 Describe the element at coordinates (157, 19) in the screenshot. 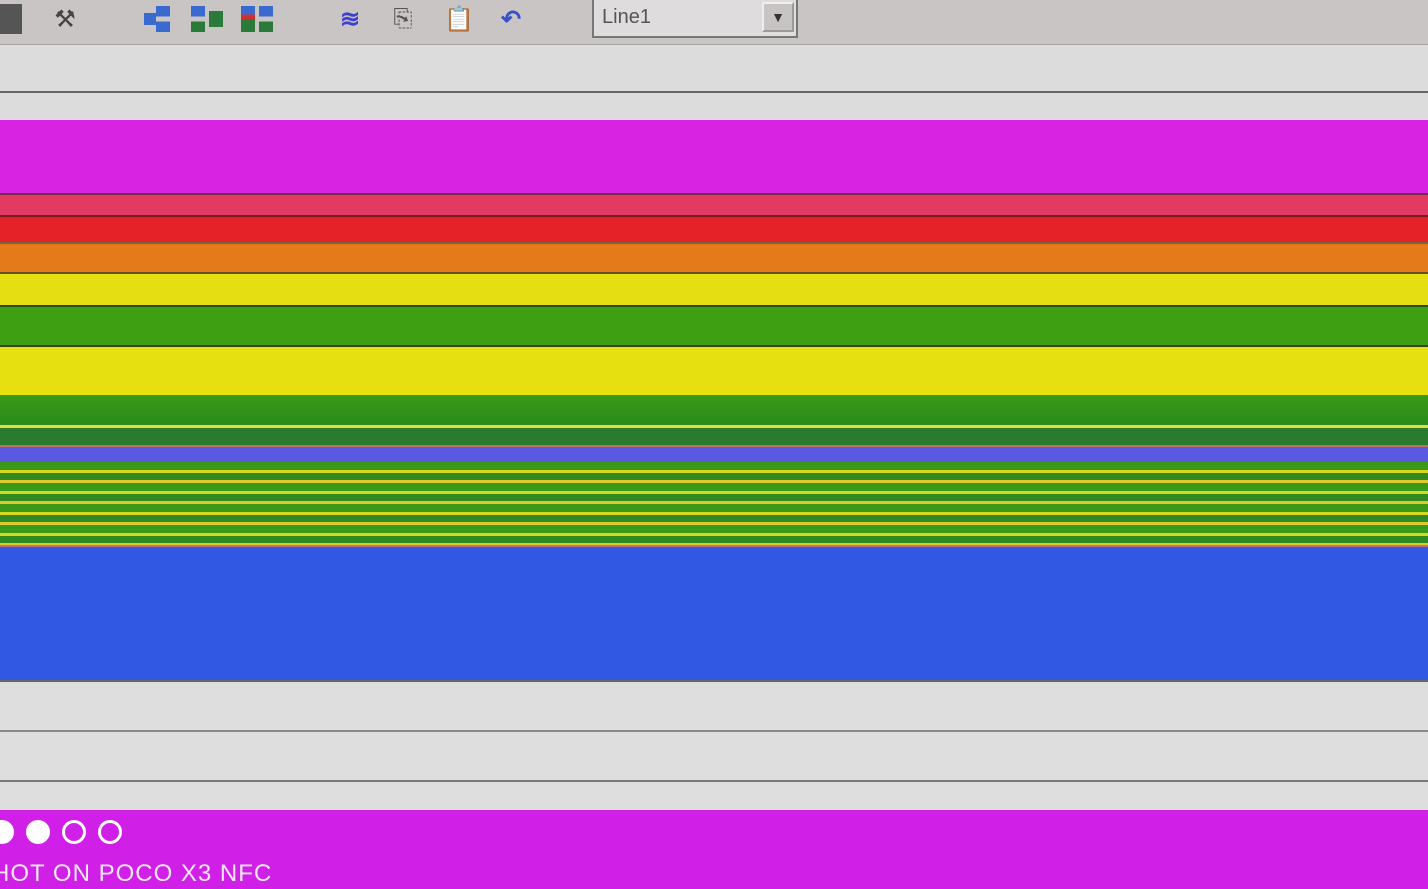

I see `layout-step-1-icon` at that location.